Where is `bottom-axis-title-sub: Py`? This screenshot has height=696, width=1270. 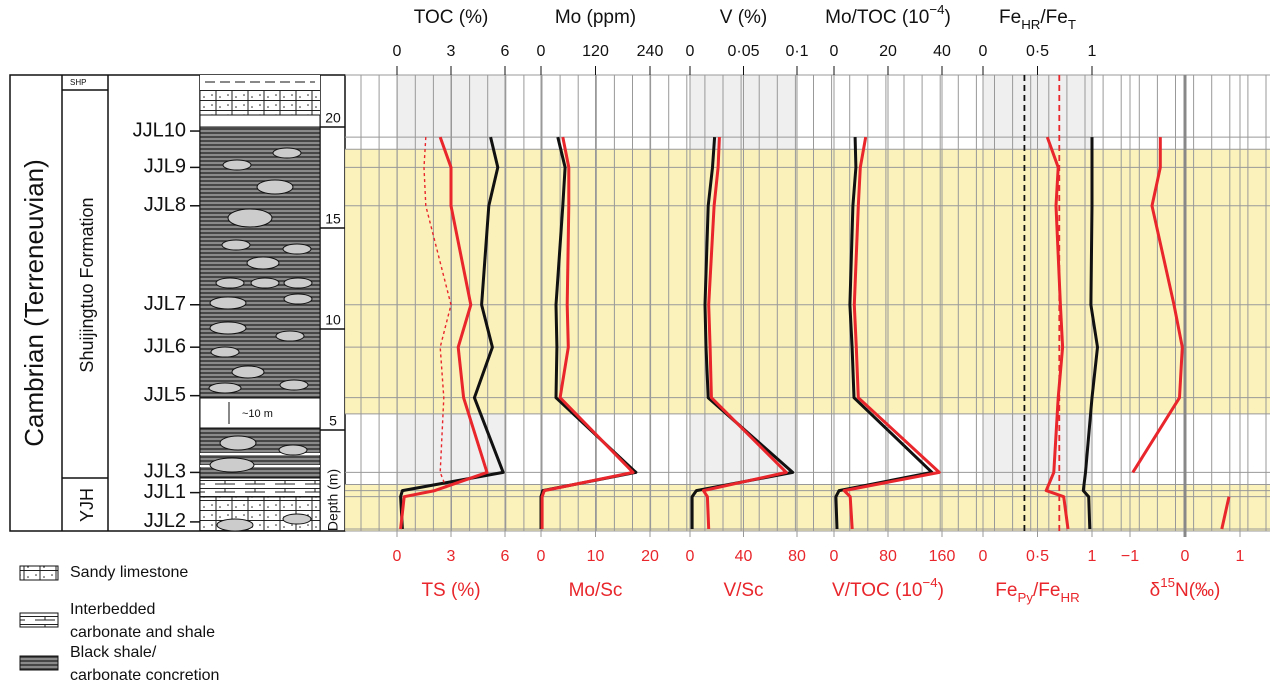
bottom-axis-title-sub: Py is located at coordinates (1025, 597).